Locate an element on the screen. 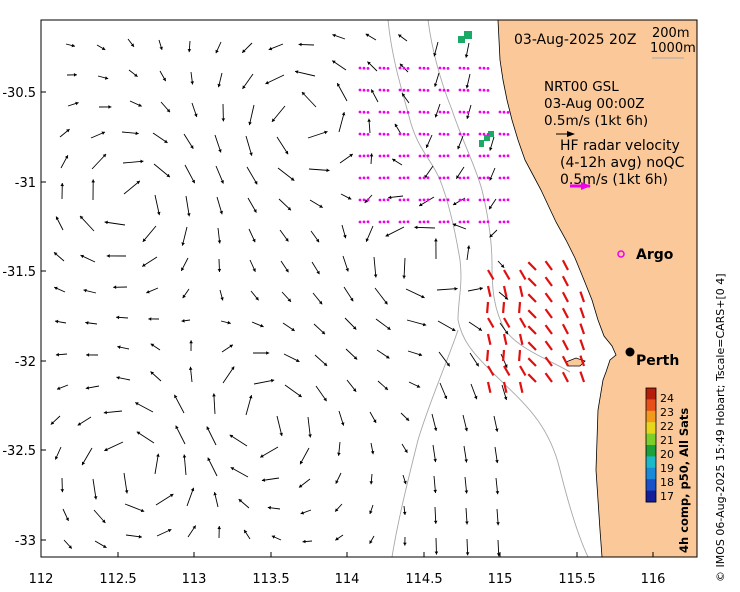 The height and width of the screenshot is (592, 740). y-tick-label: -33 is located at coordinates (25, 541).